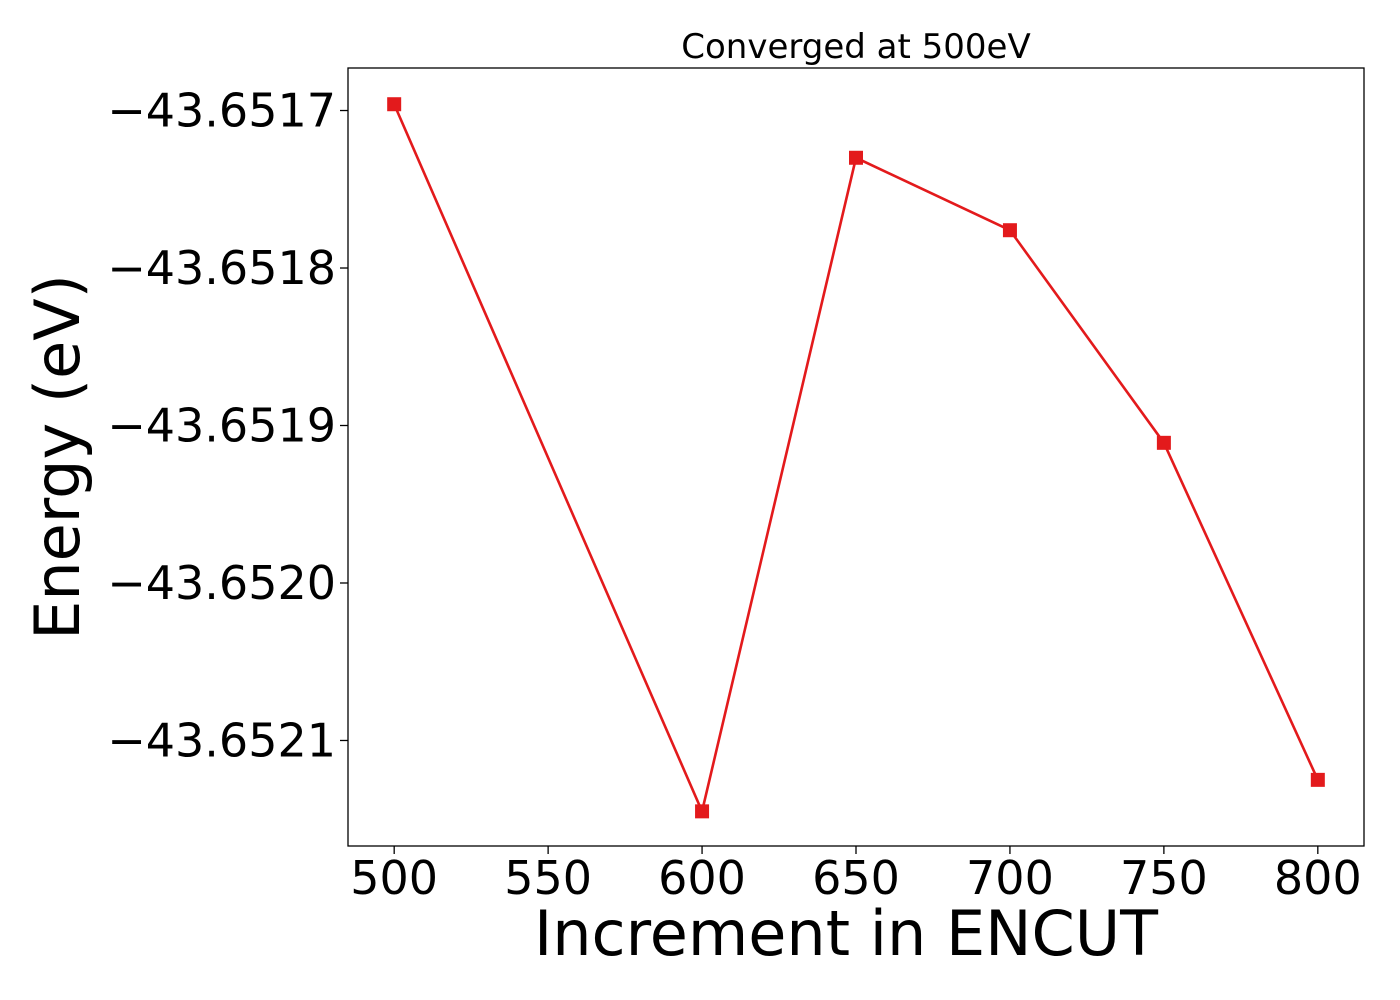  I want to click on x-axis-ticks: 500 550 600 650 700 750 800, so click(856, 875).